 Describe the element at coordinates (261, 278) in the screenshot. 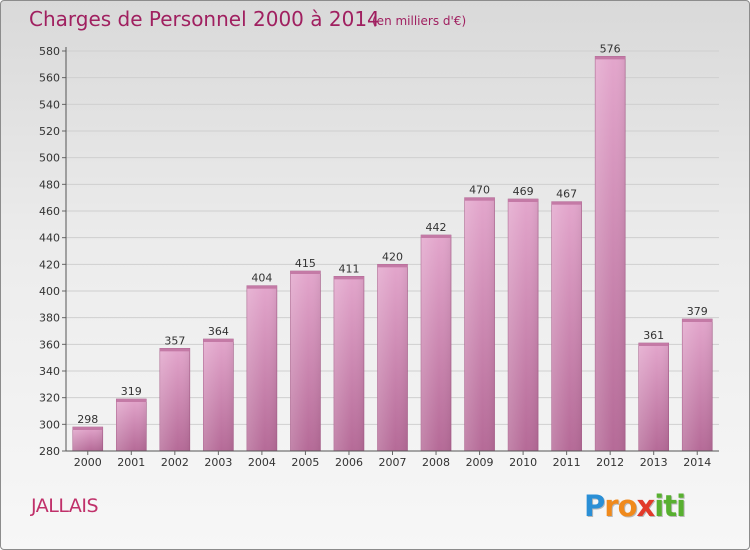

I see `data-label-2004: 404` at that location.